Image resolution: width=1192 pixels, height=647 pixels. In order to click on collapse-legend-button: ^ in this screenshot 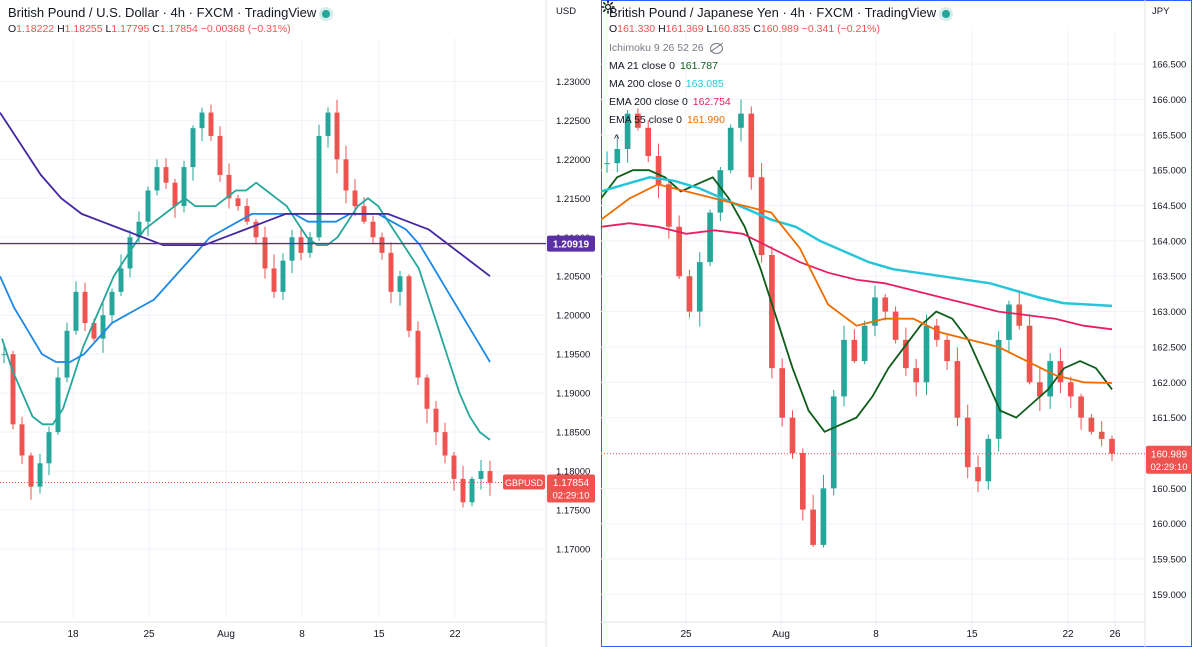, I will do `click(617, 139)`.